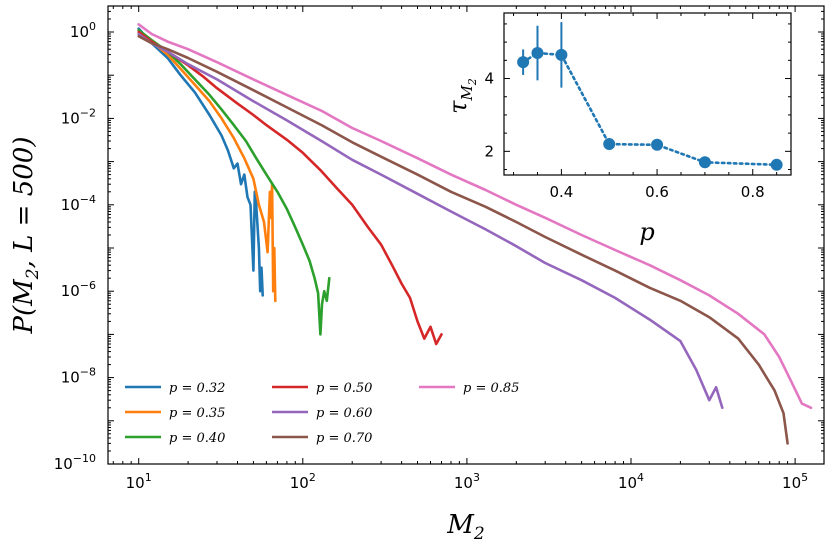 This screenshot has width=830, height=543. Describe the element at coordinates (78, 116) in the screenshot. I see `y-tick-label: 10⁻²` at that location.